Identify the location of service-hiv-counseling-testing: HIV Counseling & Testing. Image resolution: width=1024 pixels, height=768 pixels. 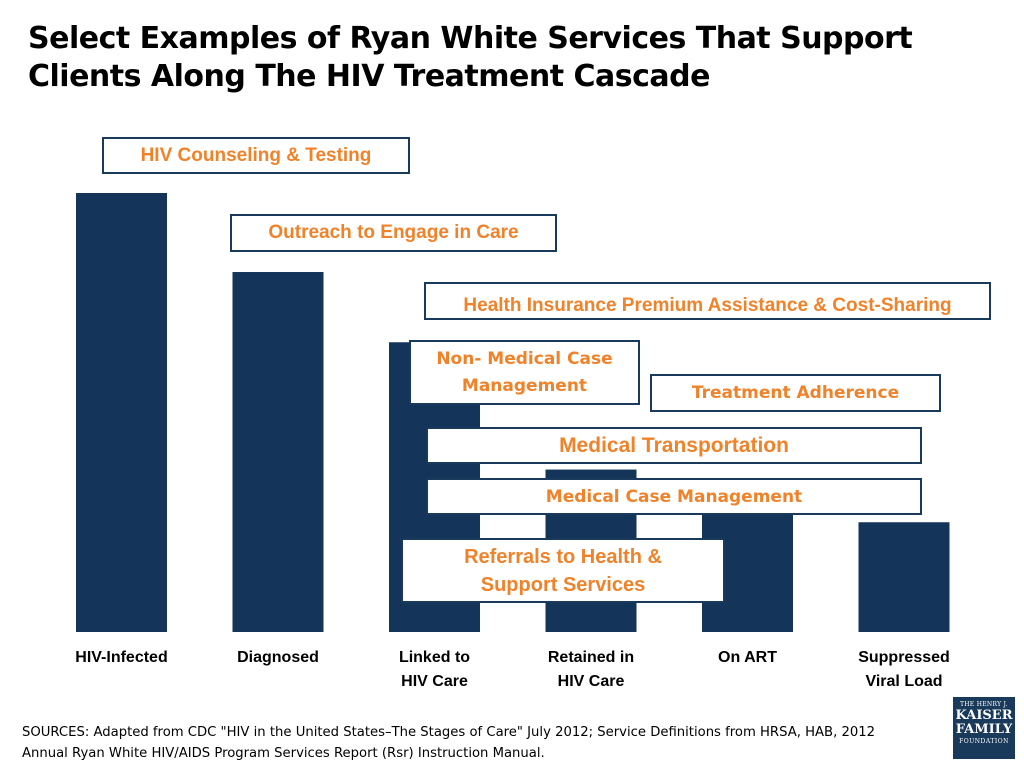
(256, 155).